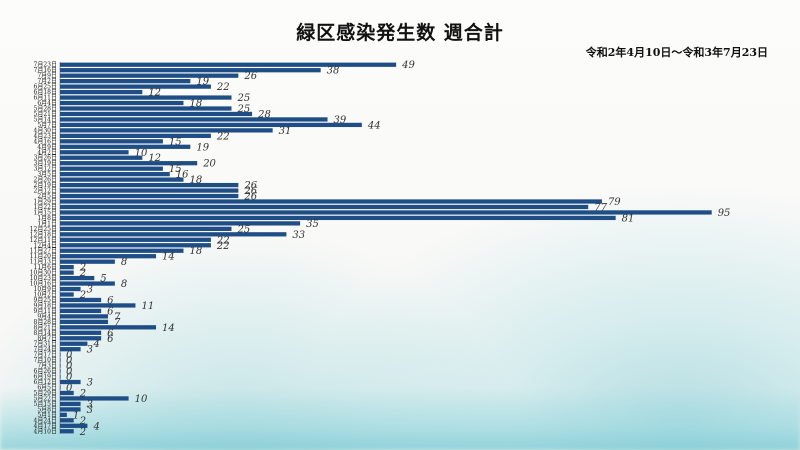  What do you see at coordinates (45, 377) in the screenshot?
I see `y-tick-label: 6月19日` at bounding box center [45, 377].